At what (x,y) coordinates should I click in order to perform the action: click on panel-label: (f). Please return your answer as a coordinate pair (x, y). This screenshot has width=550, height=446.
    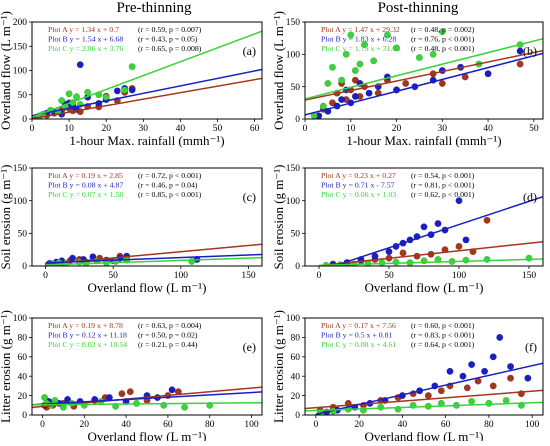
    Looking at the image, I should click on (531, 347).